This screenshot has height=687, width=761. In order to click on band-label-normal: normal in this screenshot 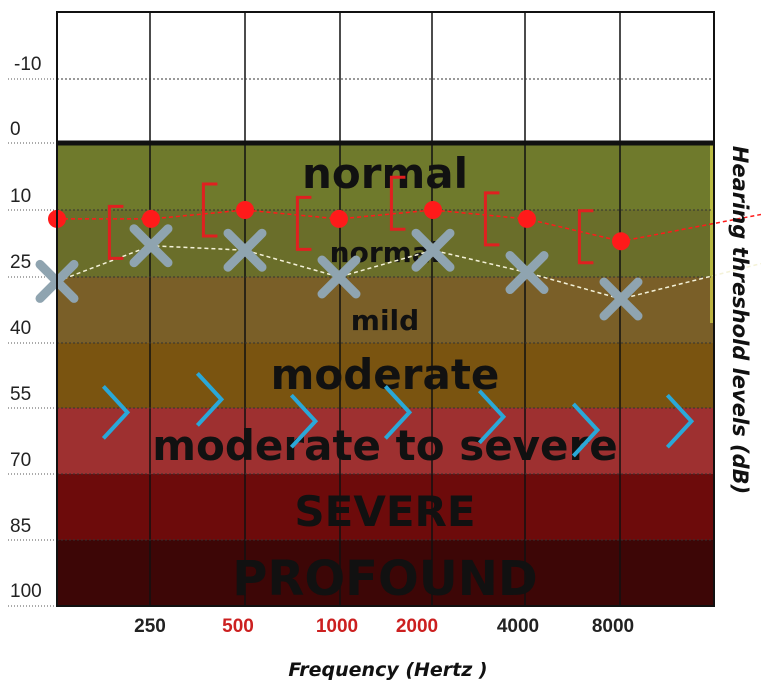, I will do `click(385, 173)`.